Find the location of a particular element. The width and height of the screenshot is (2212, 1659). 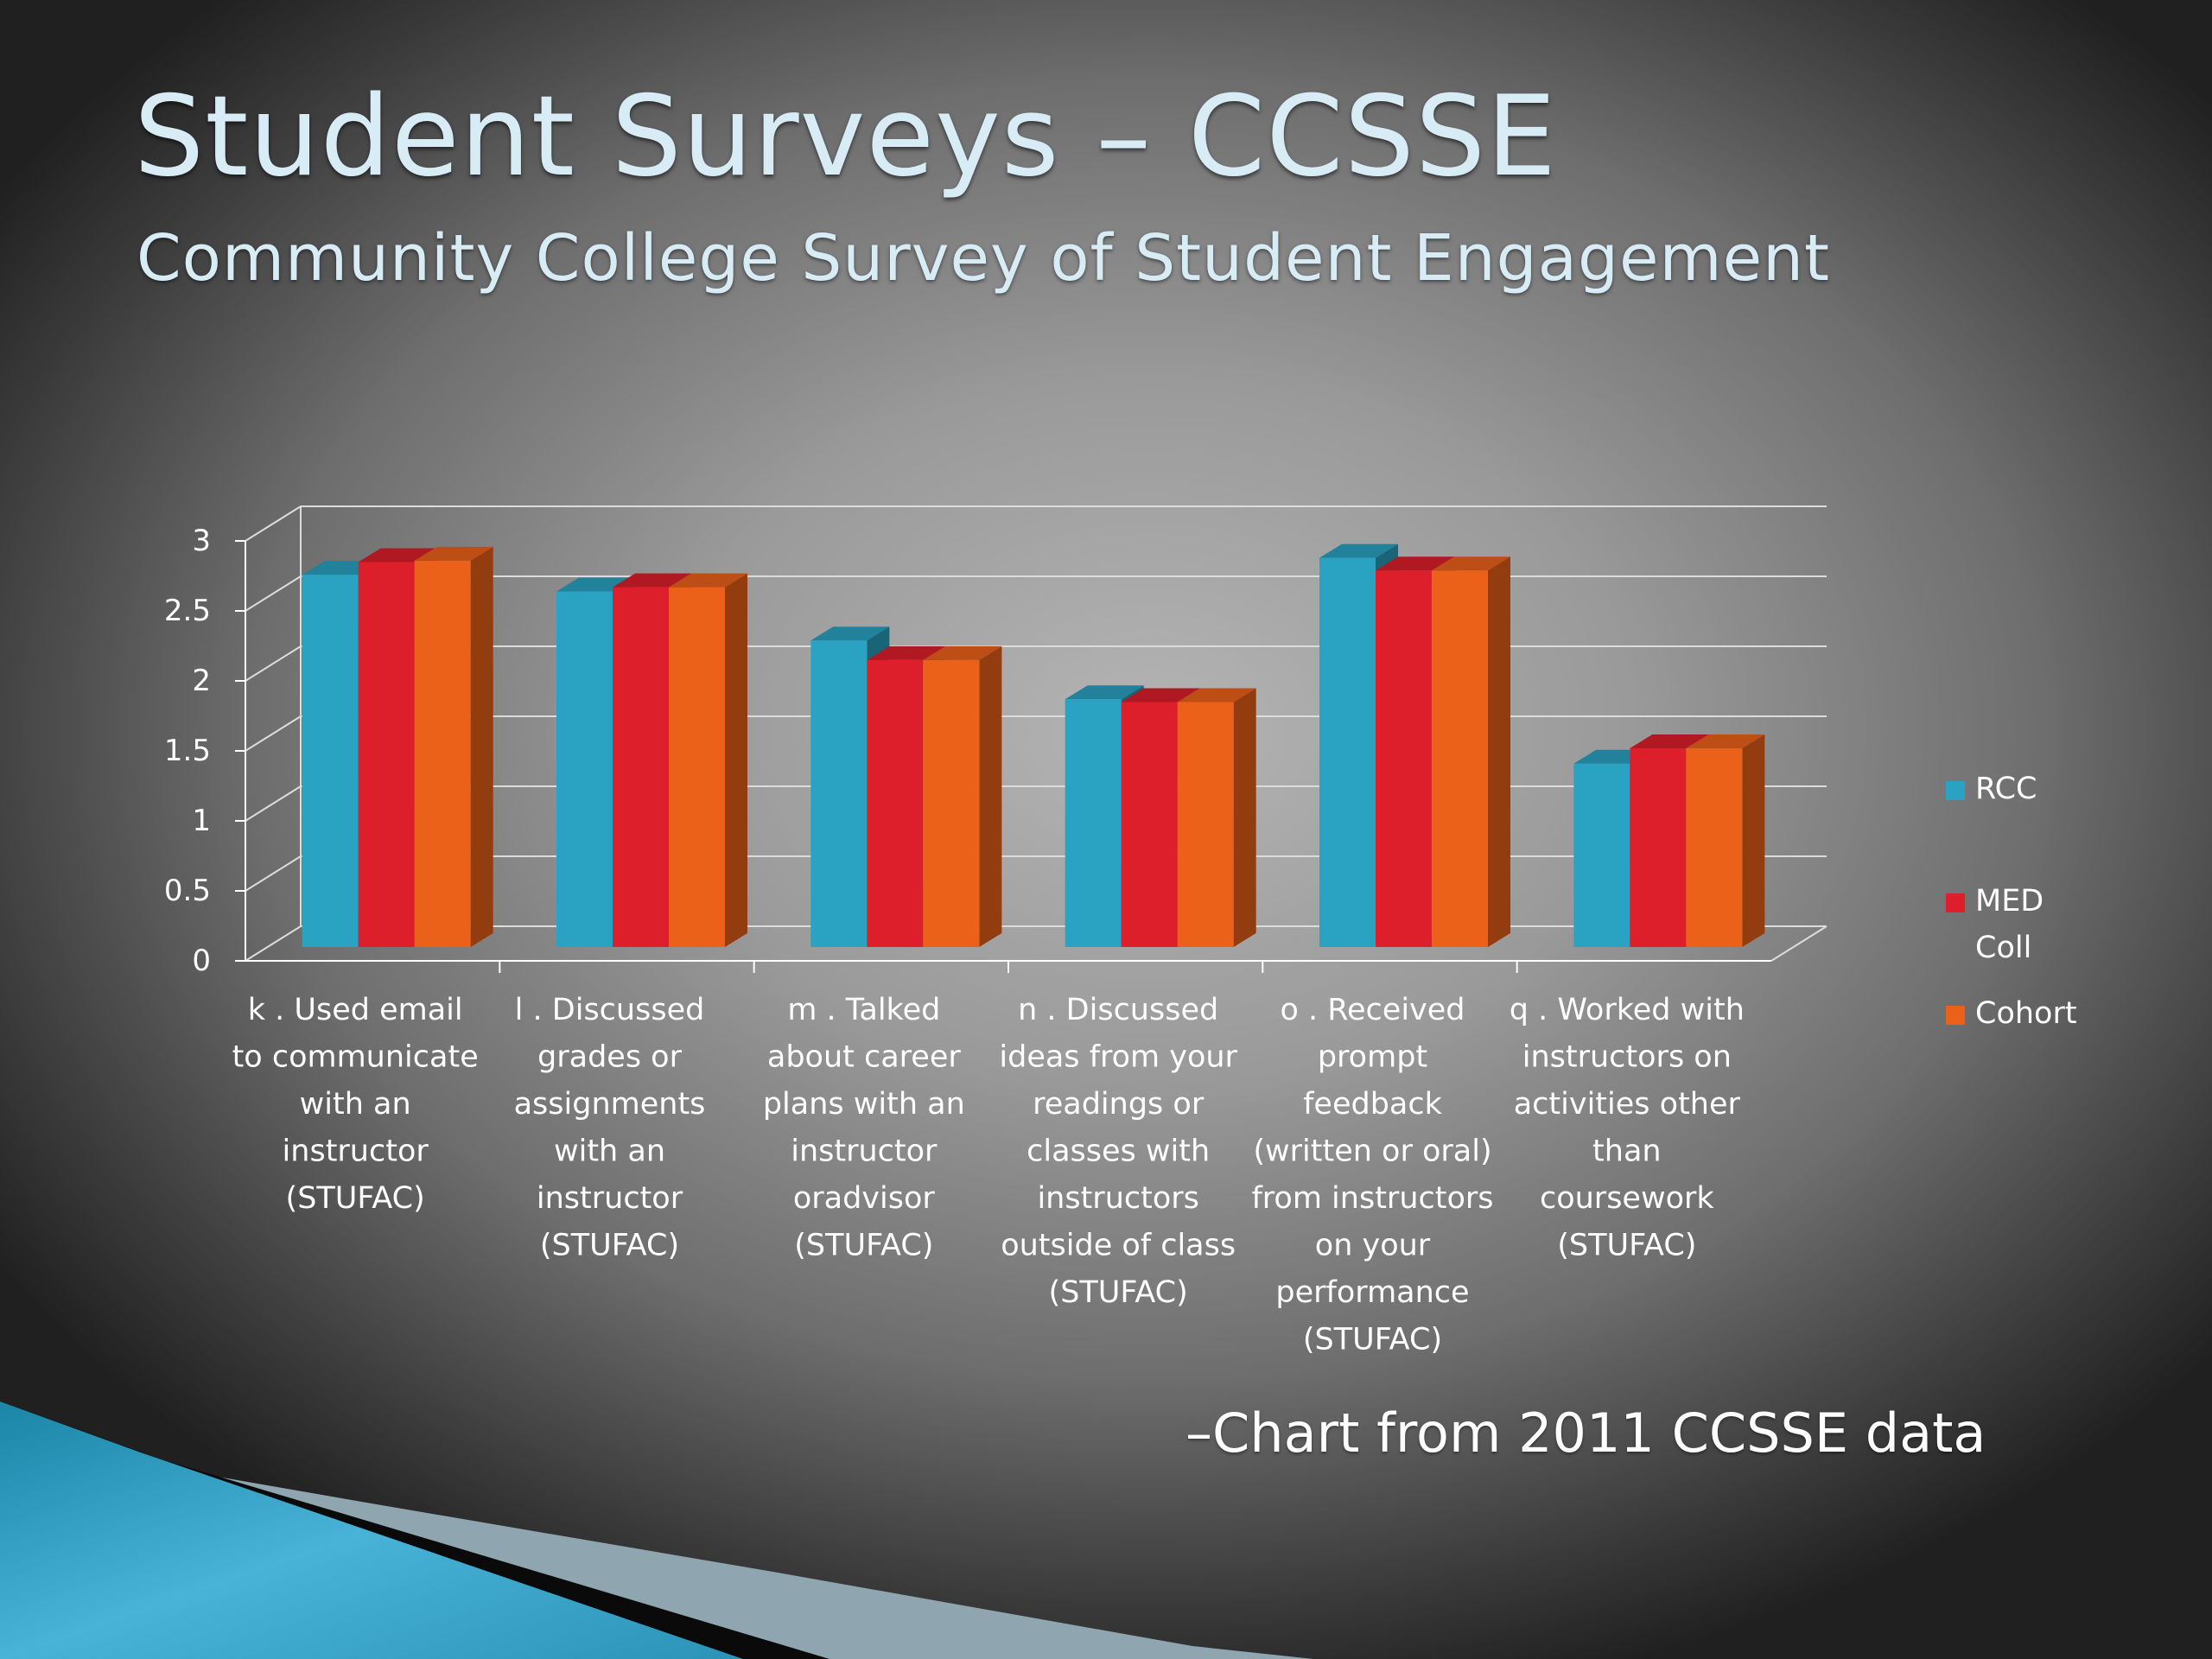

x-category-label-line: oradvisor is located at coordinates (864, 1198).